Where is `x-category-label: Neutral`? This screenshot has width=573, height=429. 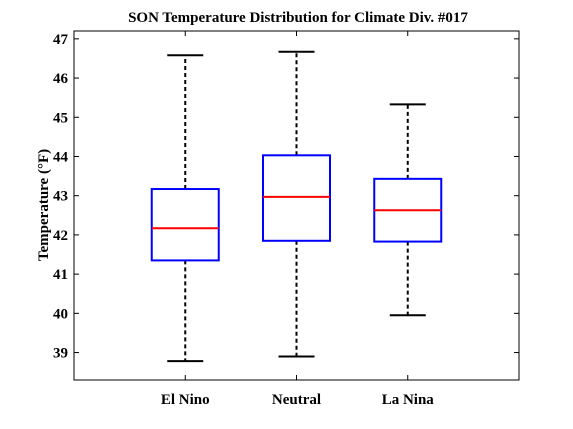 x-category-label: Neutral is located at coordinates (296, 400).